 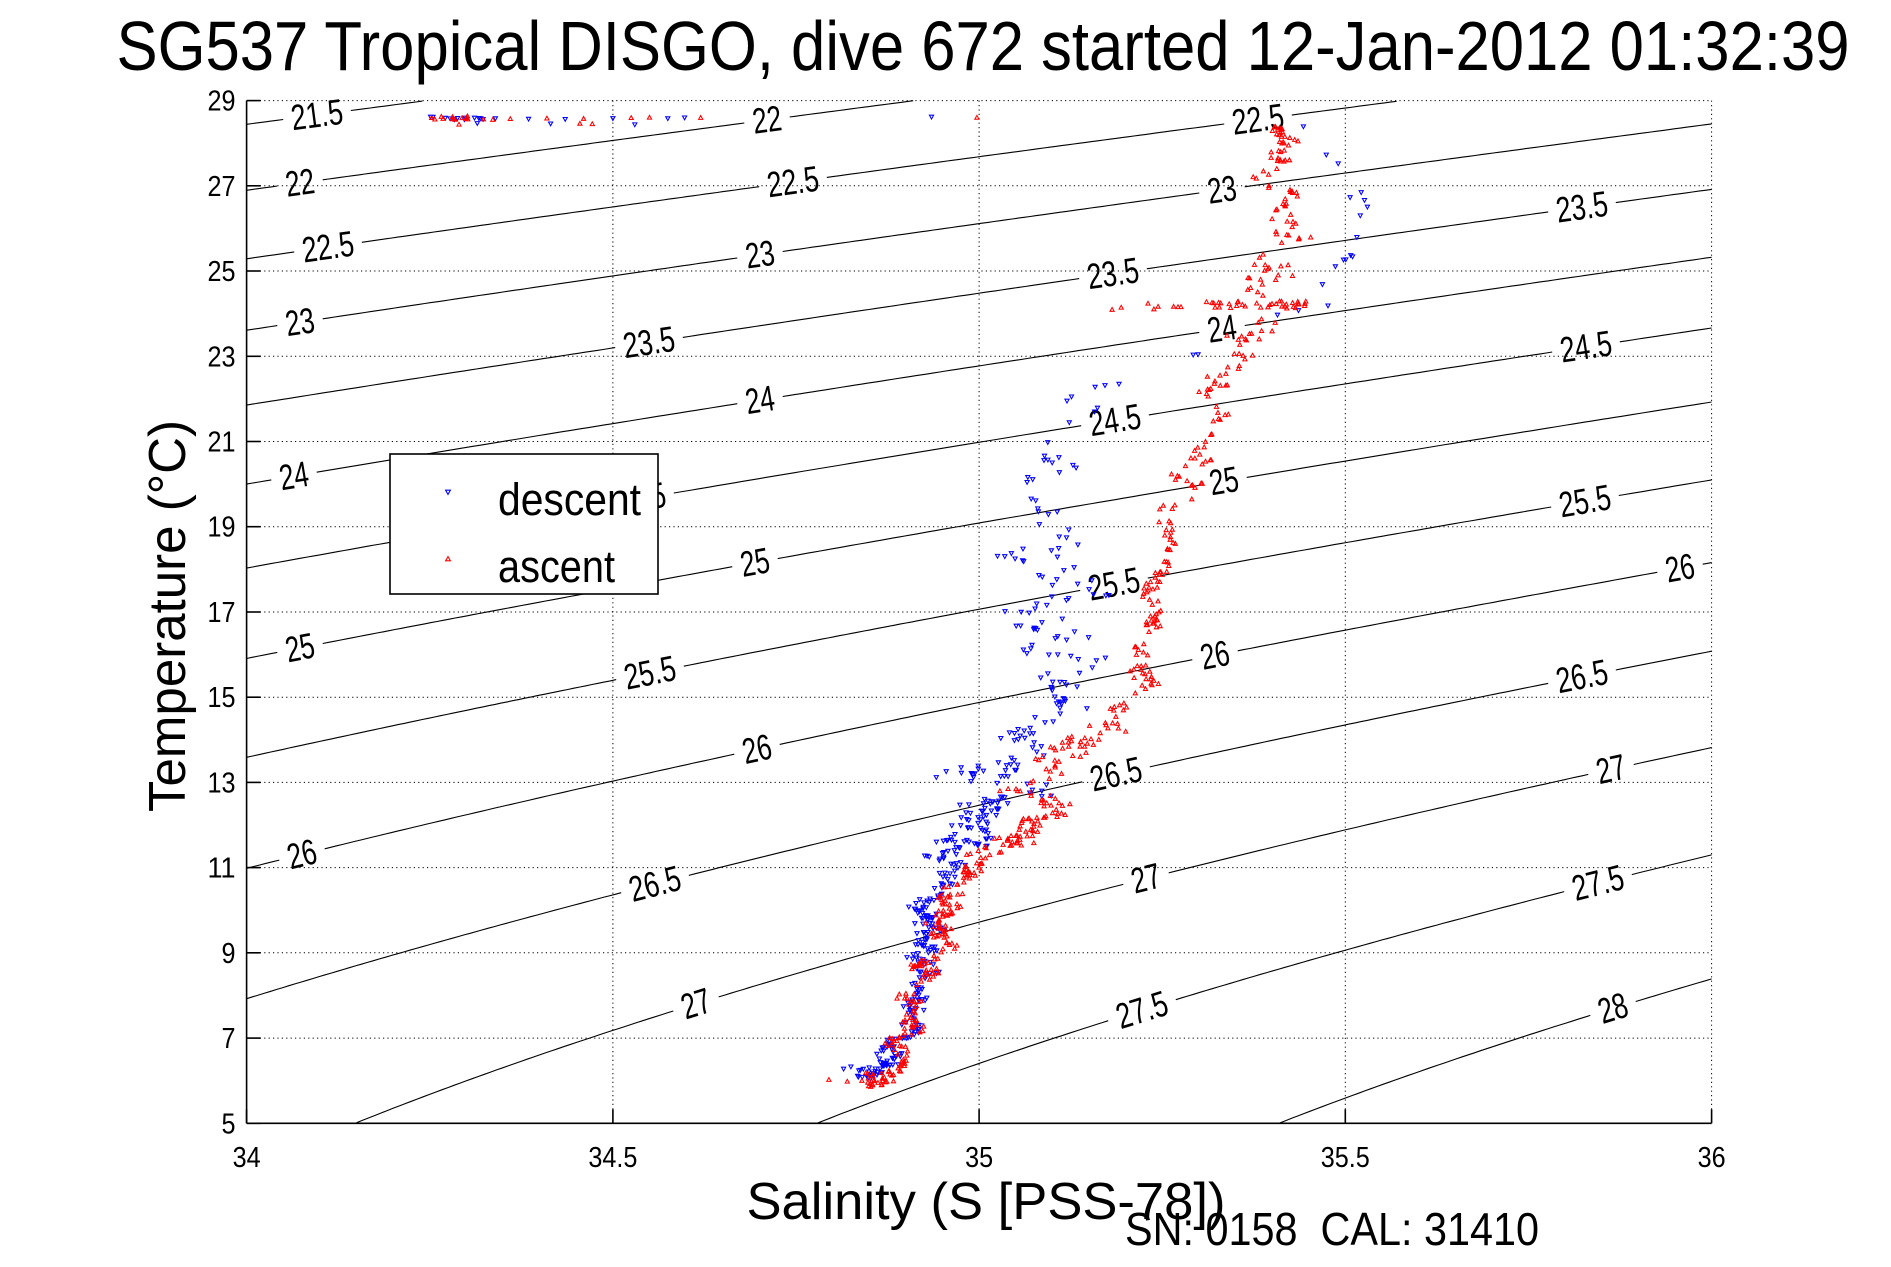 I want to click on svg-text: 34.5, so click(x=612, y=1158).